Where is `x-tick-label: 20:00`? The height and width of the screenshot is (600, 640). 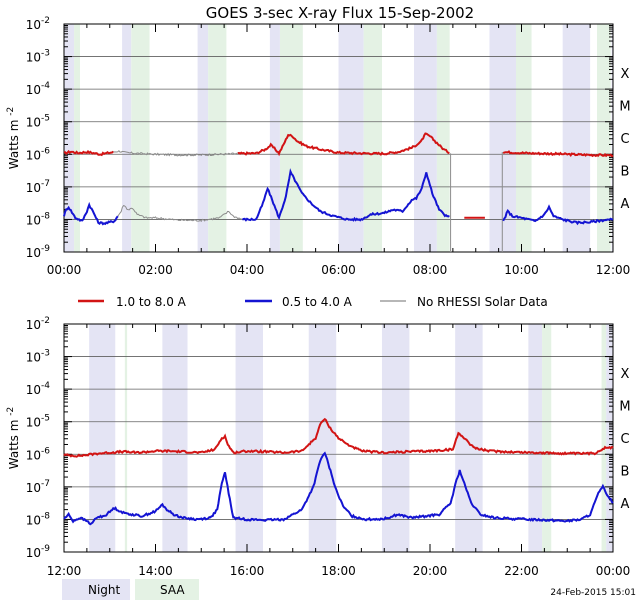
x-tick-label: 20:00 is located at coordinates (430, 571).